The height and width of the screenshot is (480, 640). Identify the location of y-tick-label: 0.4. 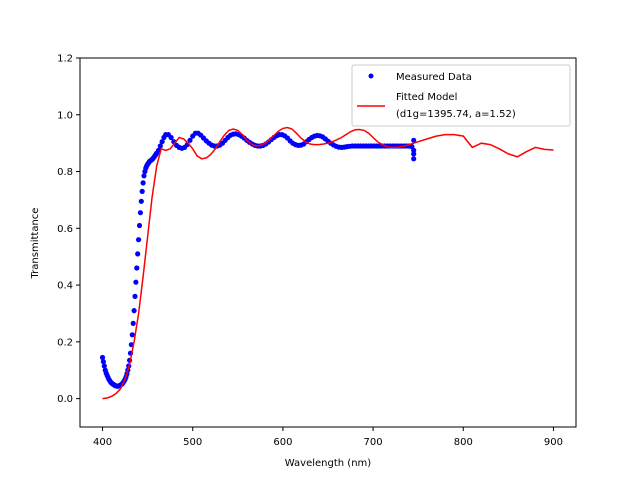
(65, 286).